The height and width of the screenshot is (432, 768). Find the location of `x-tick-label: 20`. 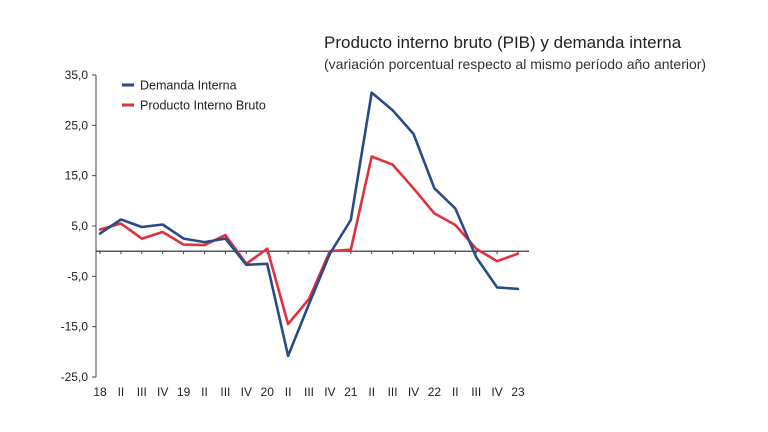

x-tick-label: 20 is located at coordinates (268, 392).